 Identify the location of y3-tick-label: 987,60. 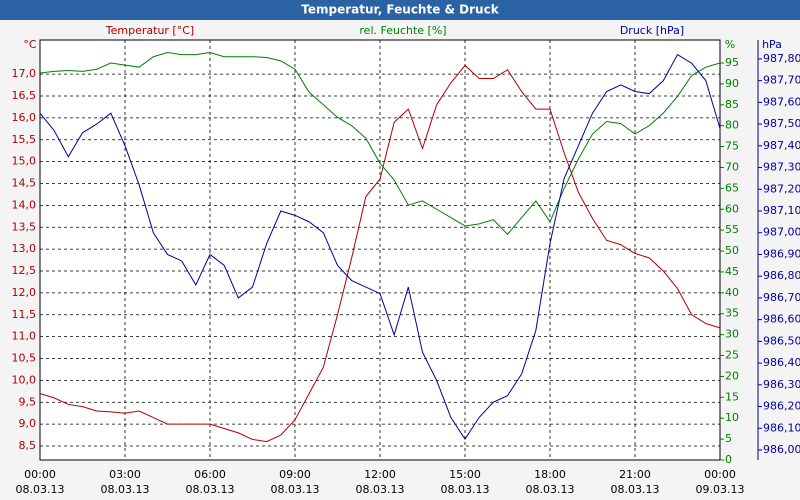
(781, 101).